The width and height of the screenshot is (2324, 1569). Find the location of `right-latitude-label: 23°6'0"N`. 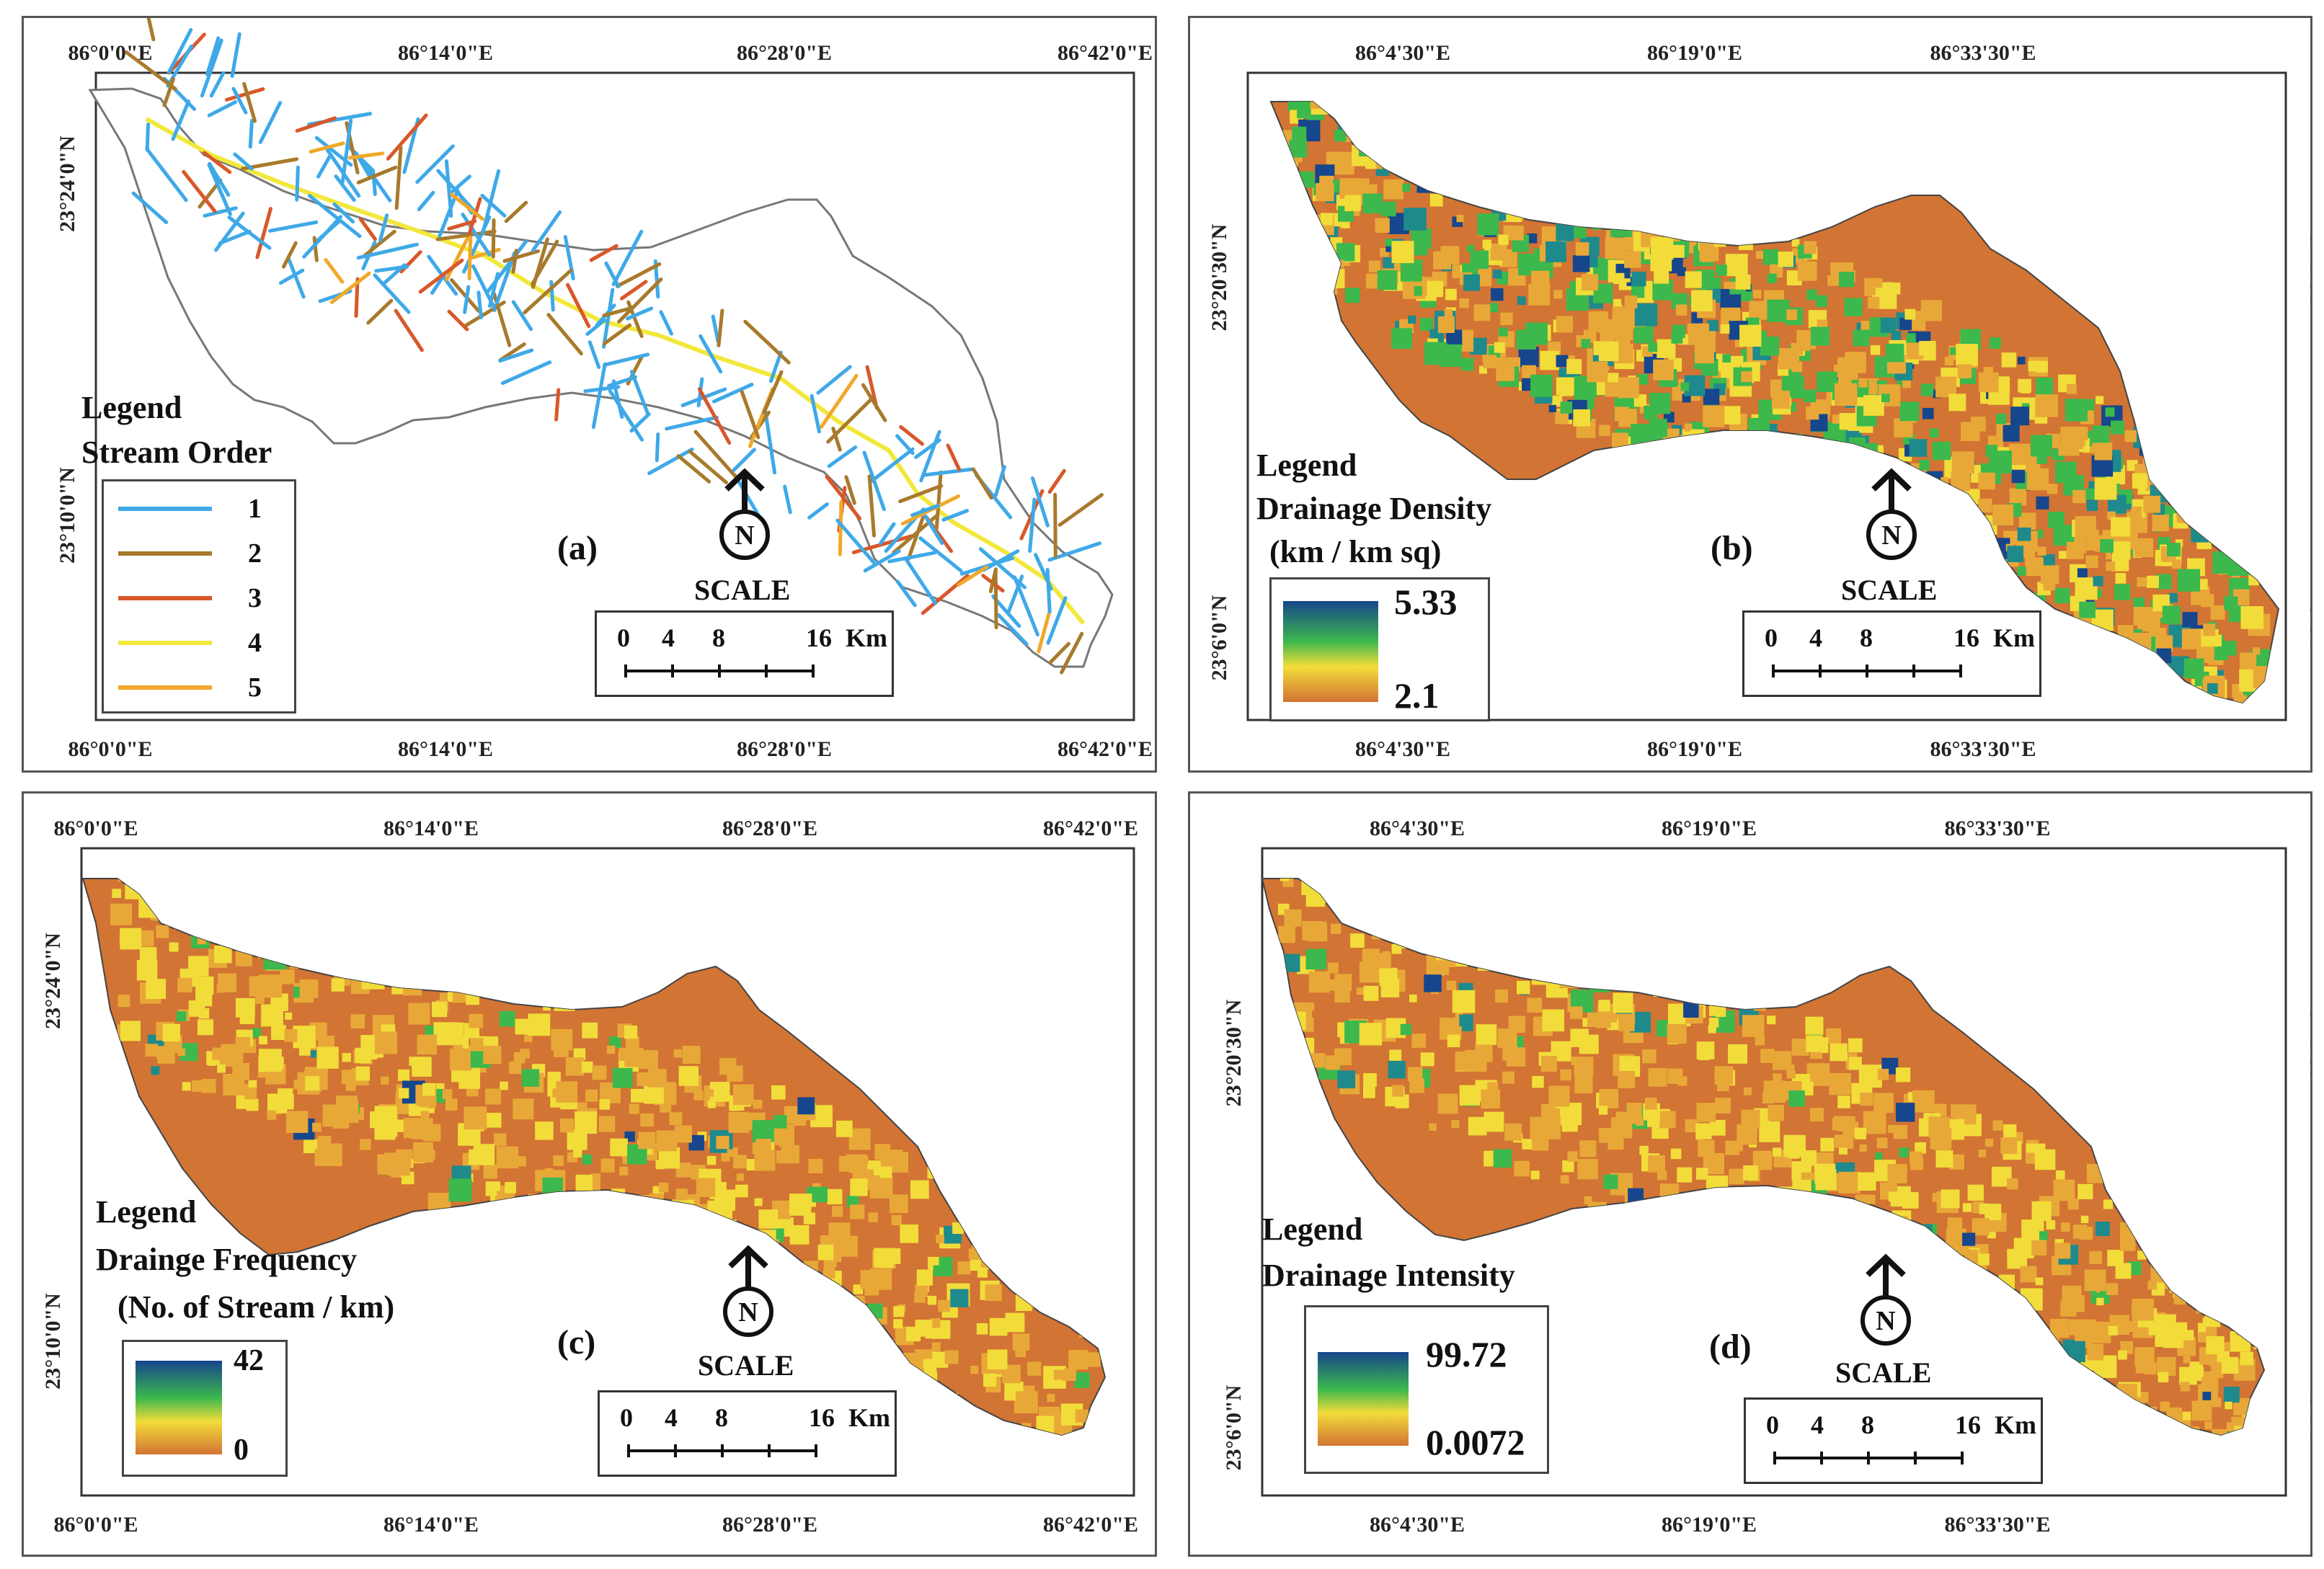

right-latitude-label: 23°6'0"N is located at coordinates (2308, 1428).